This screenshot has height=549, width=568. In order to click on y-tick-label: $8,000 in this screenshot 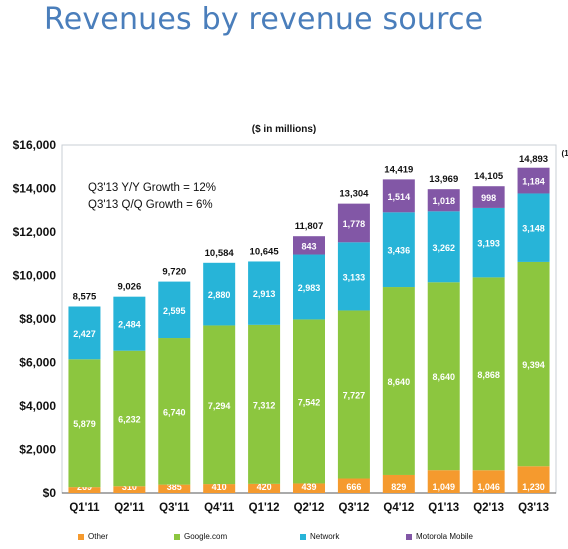, I will do `click(37, 319)`.